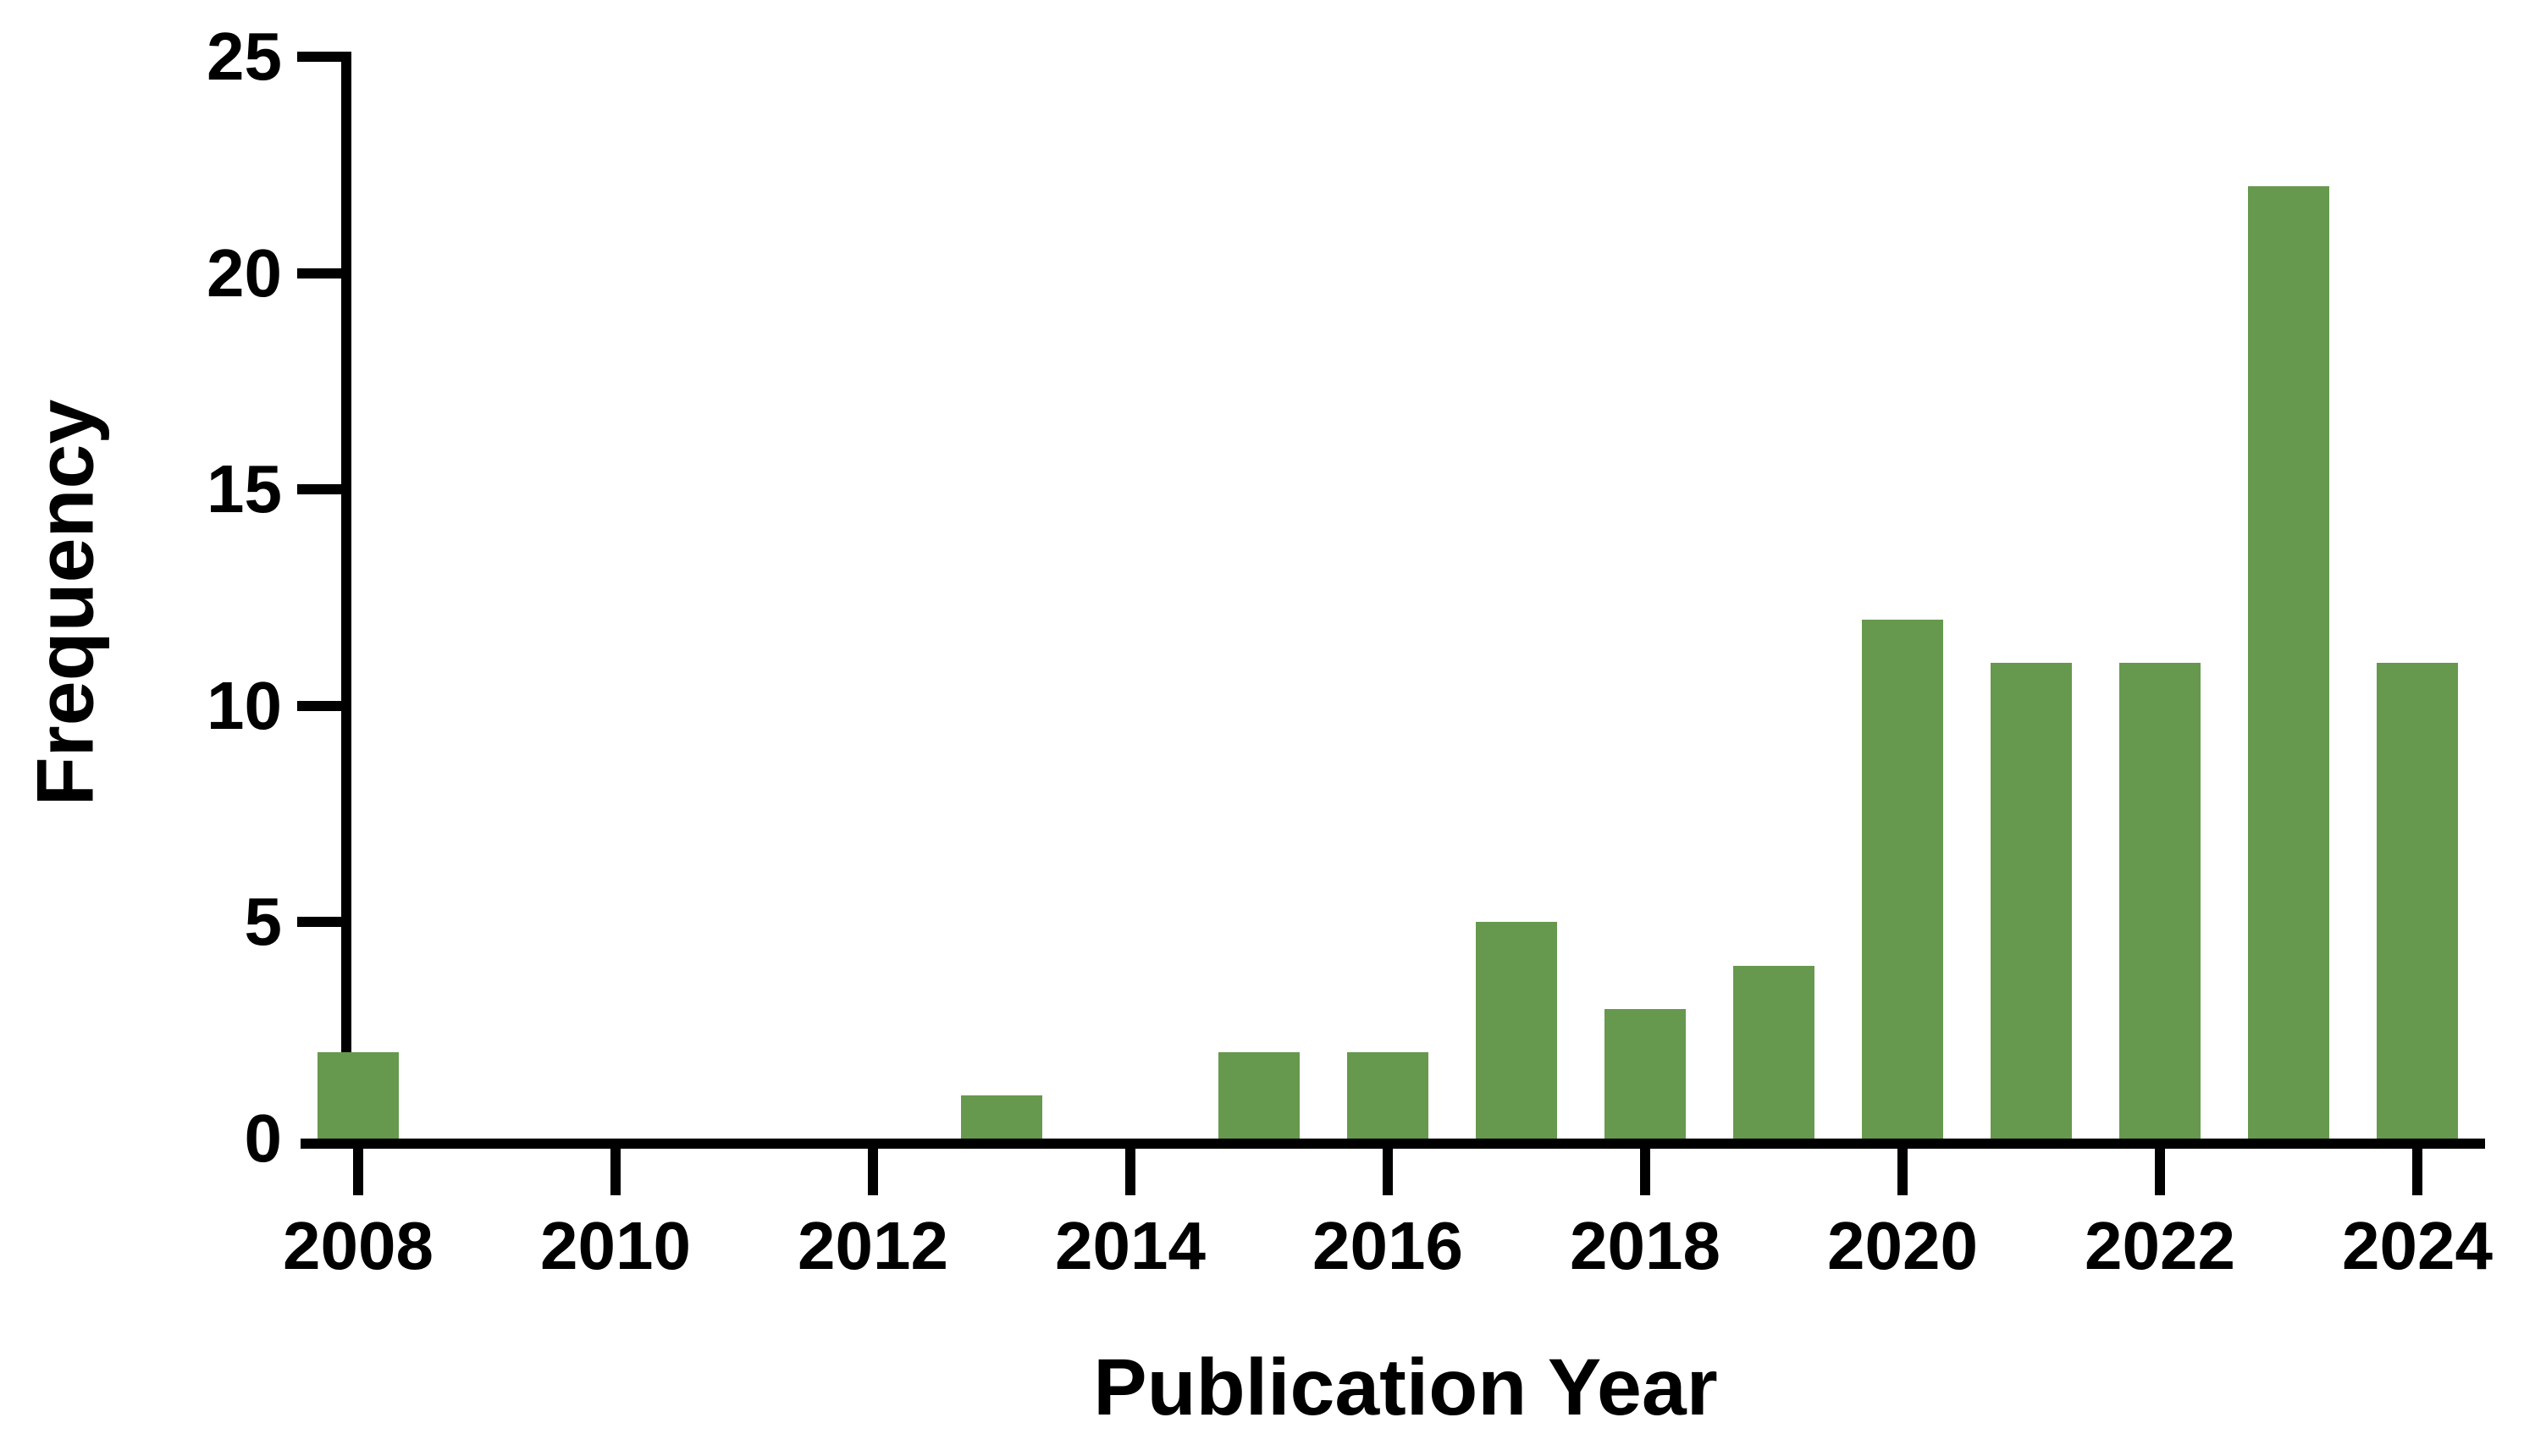 This screenshot has width=2524, height=1456. Describe the element at coordinates (2031, 901) in the screenshot. I see `bar-2021` at that location.